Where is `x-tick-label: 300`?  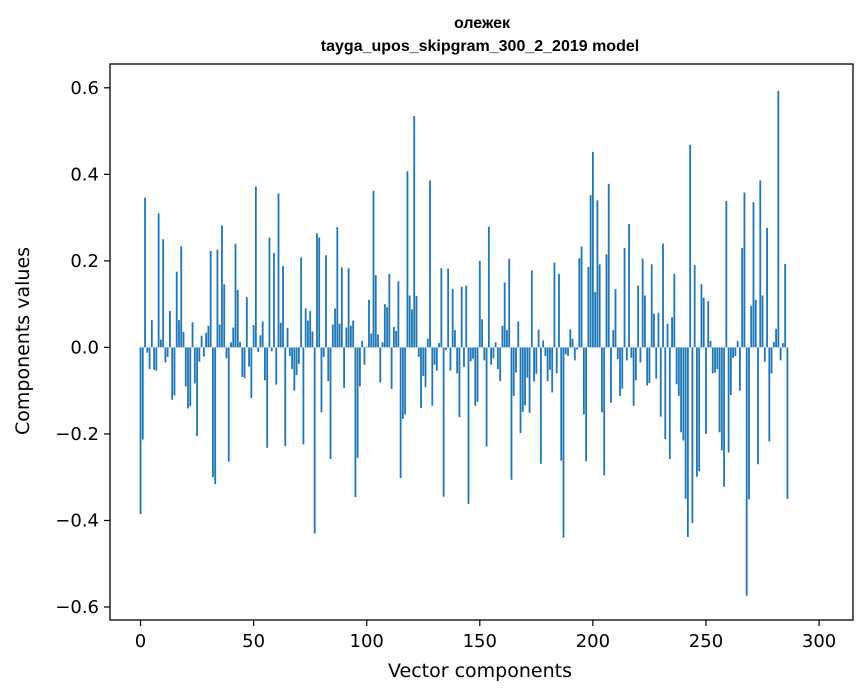
x-tick-label: 300 is located at coordinates (819, 641).